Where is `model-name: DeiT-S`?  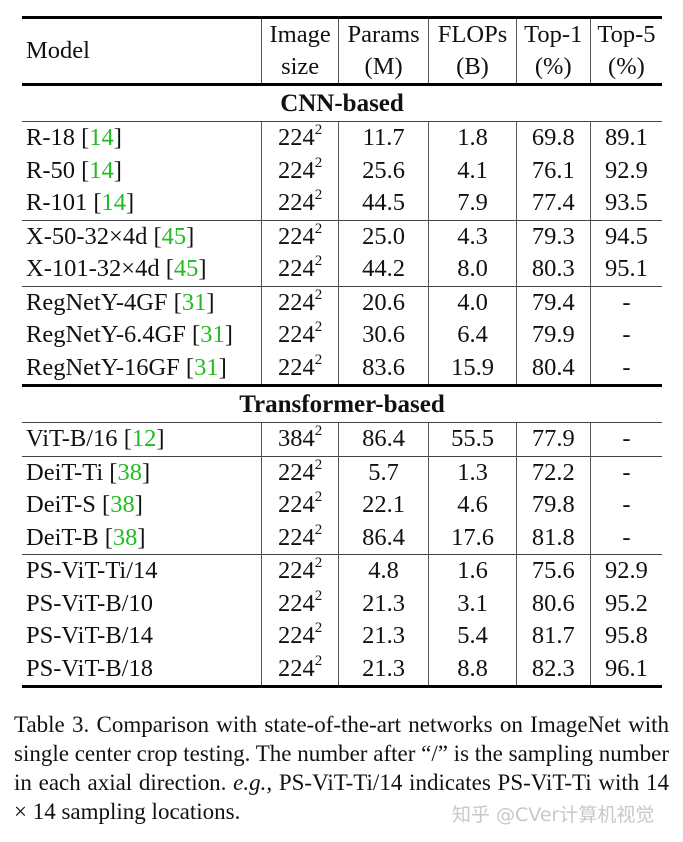
model-name: DeiT-S is located at coordinates (61, 504).